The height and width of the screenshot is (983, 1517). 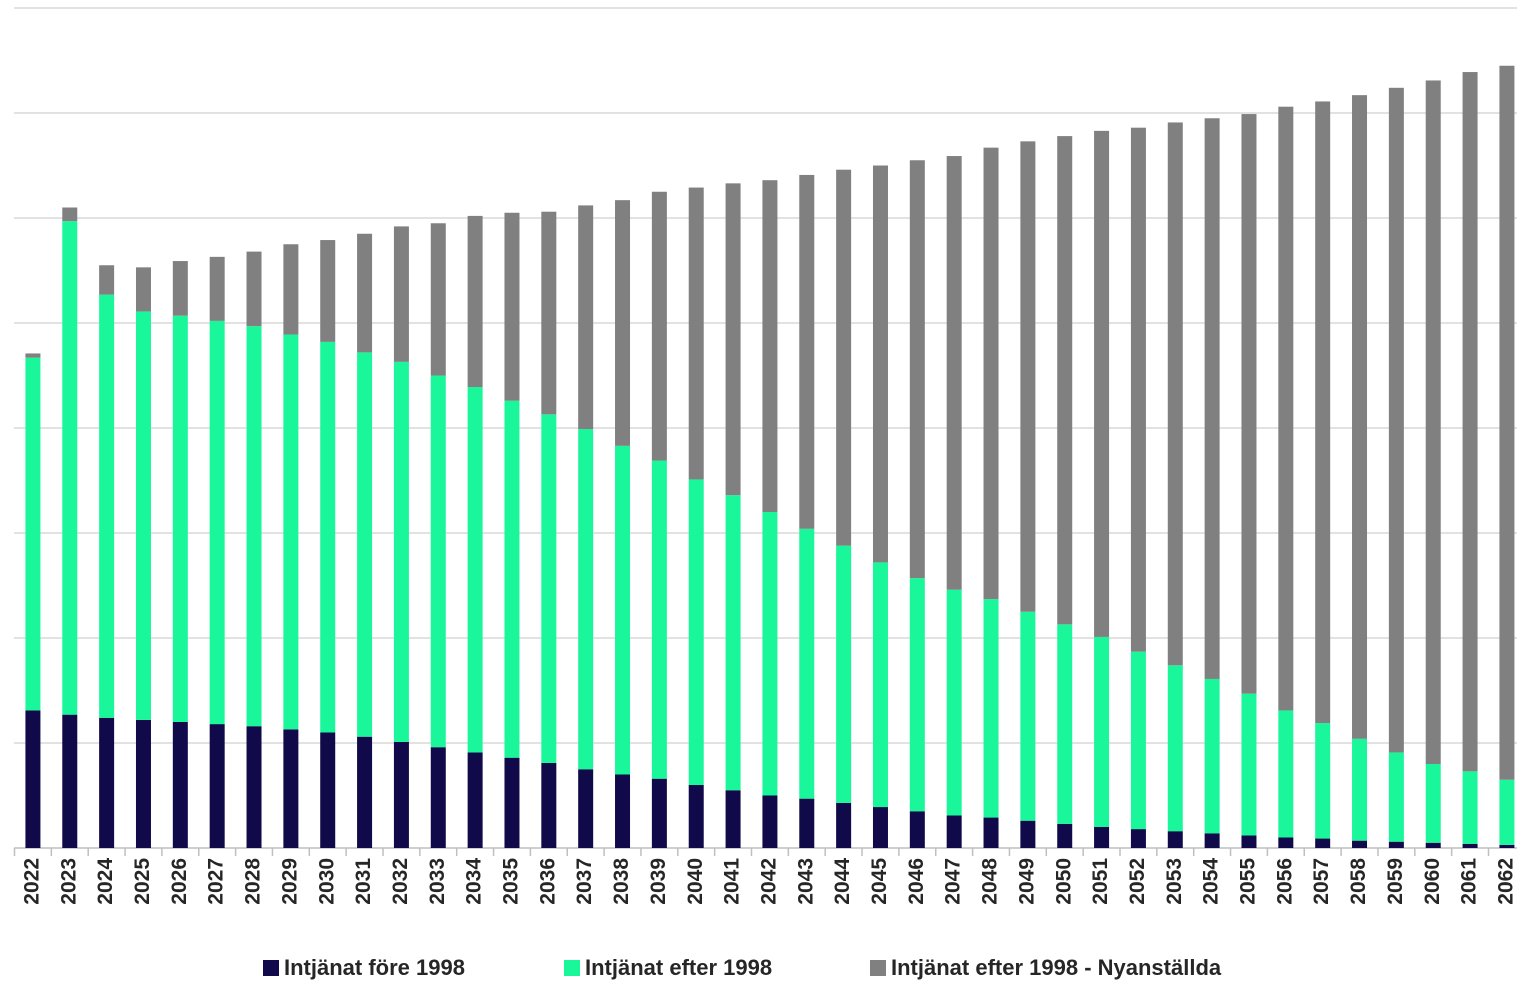 I want to click on x-tick-label: 2027, so click(x=216, y=881).